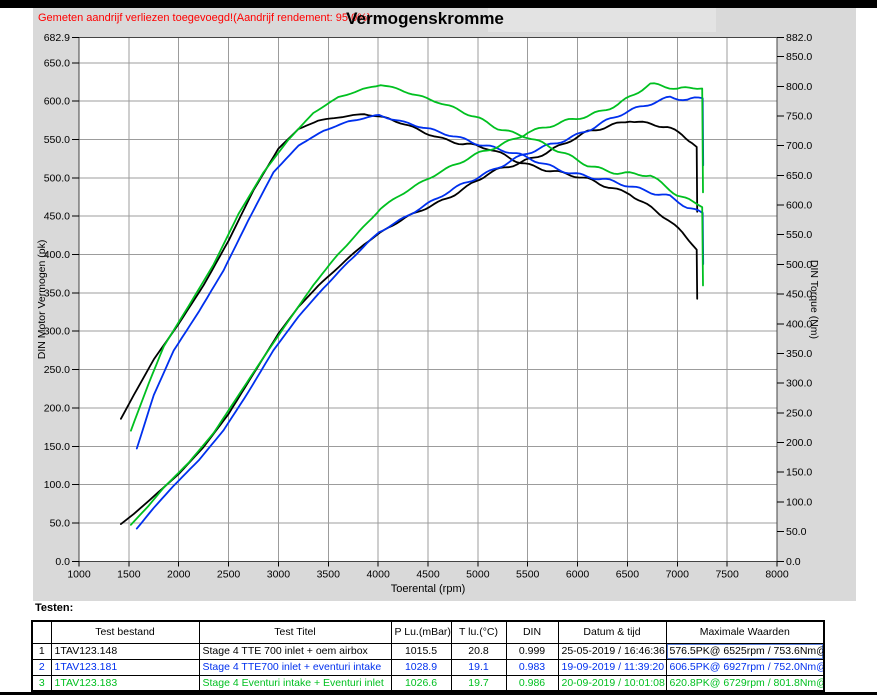 The width and height of the screenshot is (877, 695). Describe the element at coordinates (295, 683) in the screenshot. I see `test-title-cell: Stage 4 Eventuri intake + Eventuri inlet` at that location.